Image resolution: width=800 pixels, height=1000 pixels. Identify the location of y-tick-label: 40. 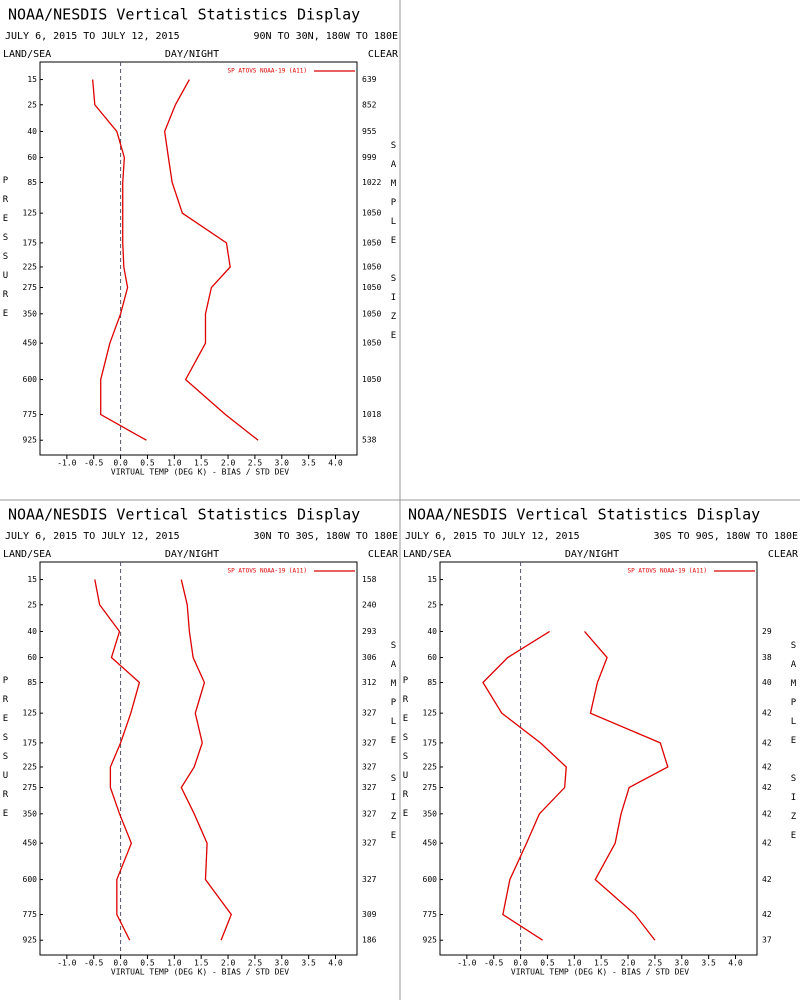
(32, 631).